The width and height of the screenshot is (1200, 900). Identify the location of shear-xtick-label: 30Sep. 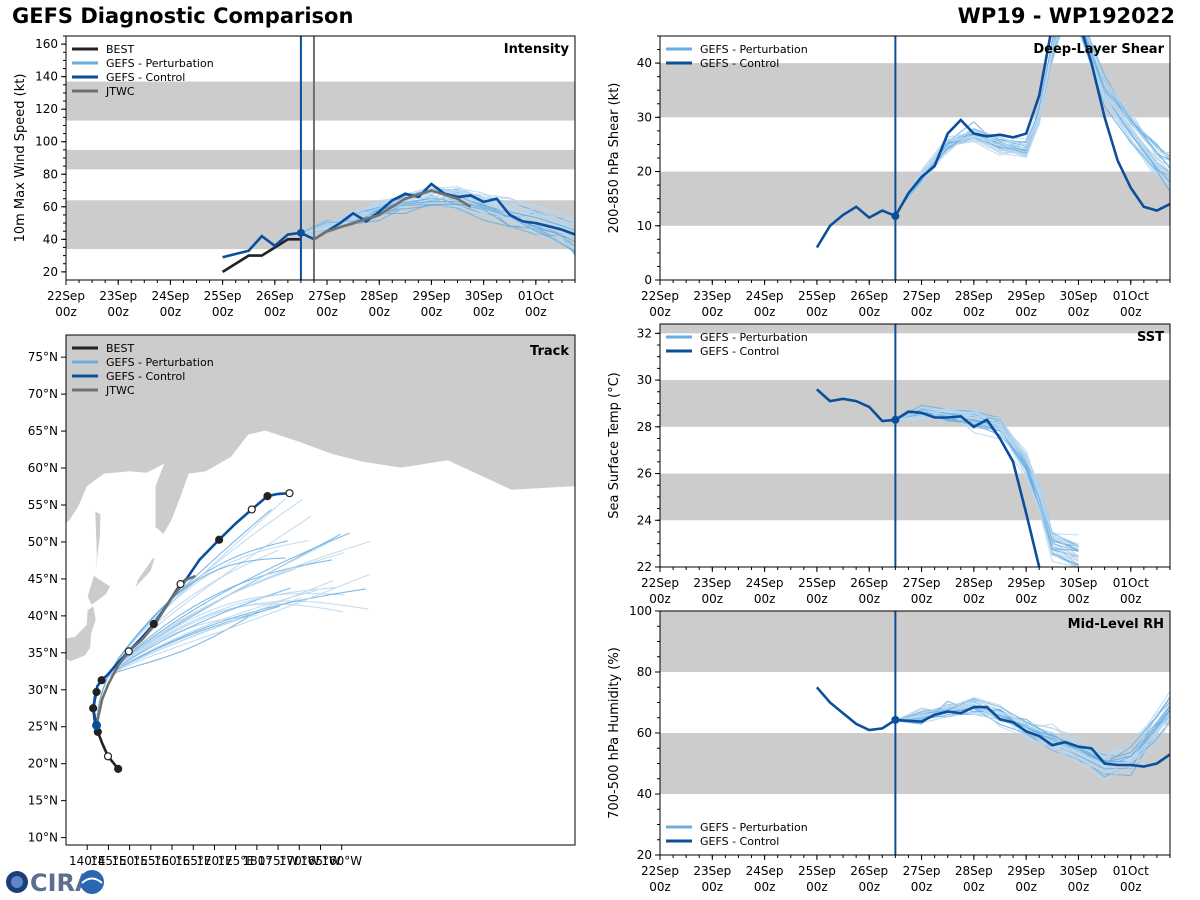
(1079, 296).